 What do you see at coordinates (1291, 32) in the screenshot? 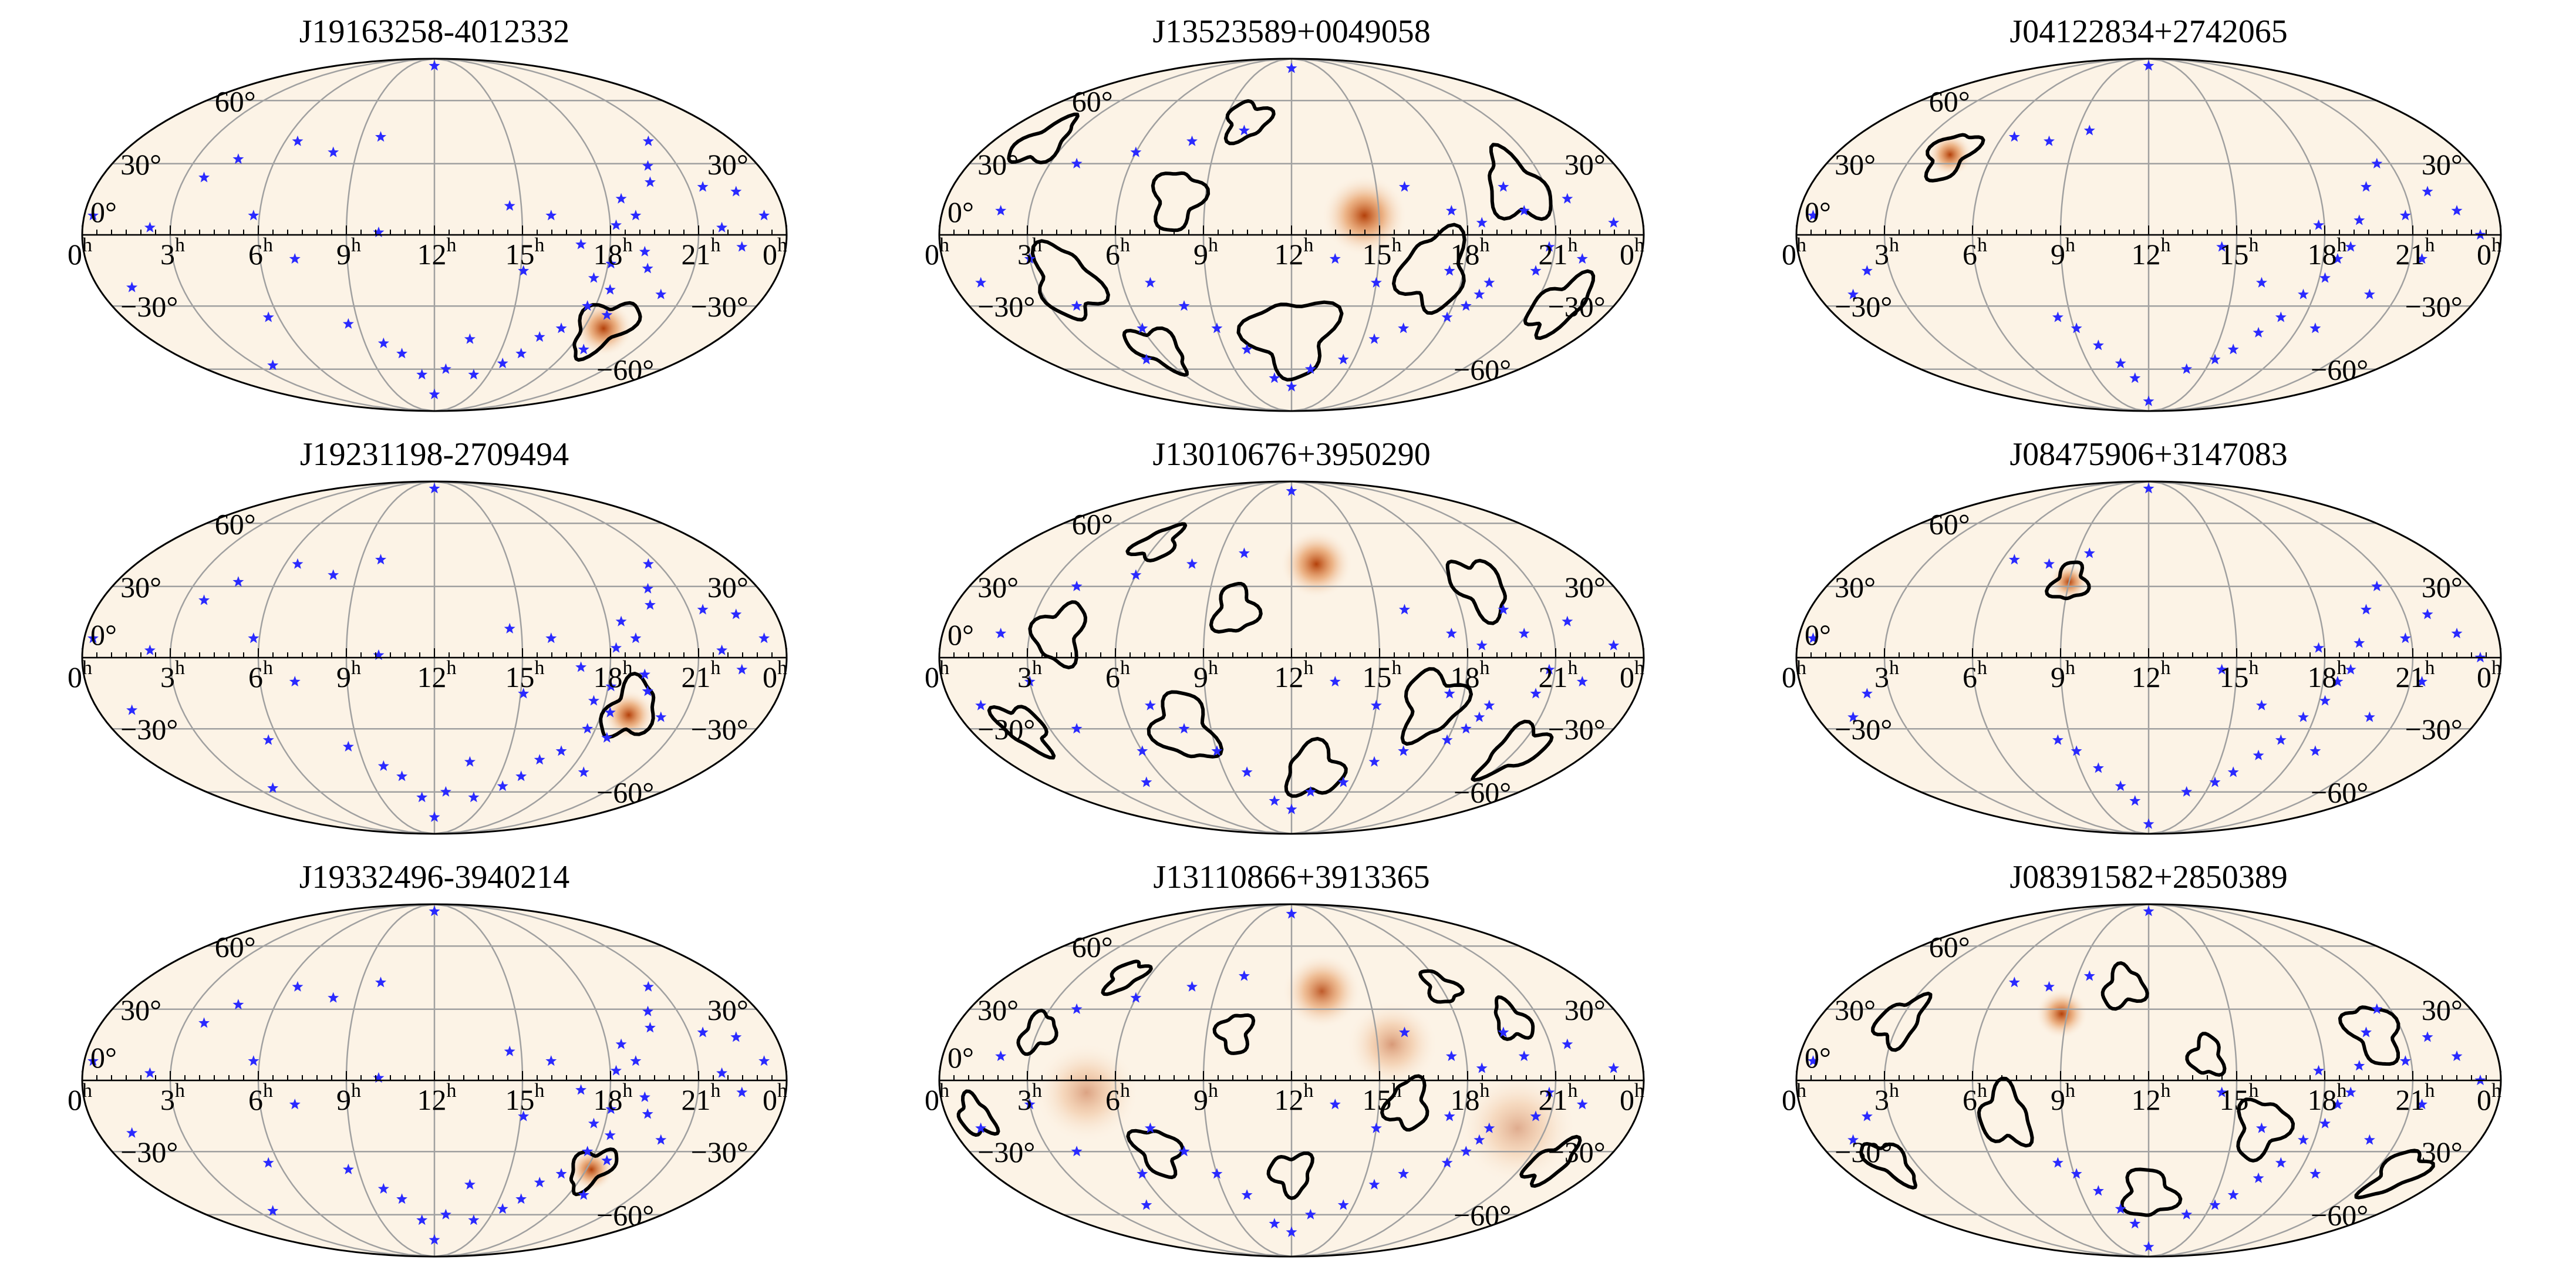
I see `panel-title: J13523589+0049058` at bounding box center [1291, 32].